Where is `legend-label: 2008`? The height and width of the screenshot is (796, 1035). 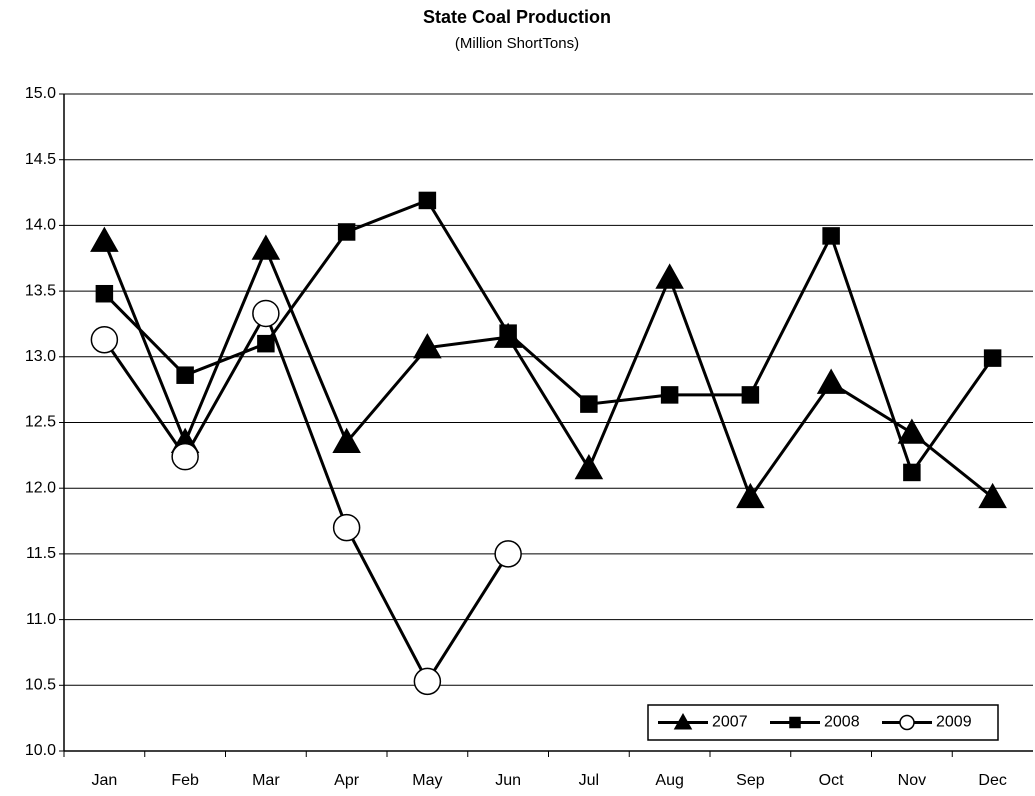
legend-label: 2008 is located at coordinates (842, 722).